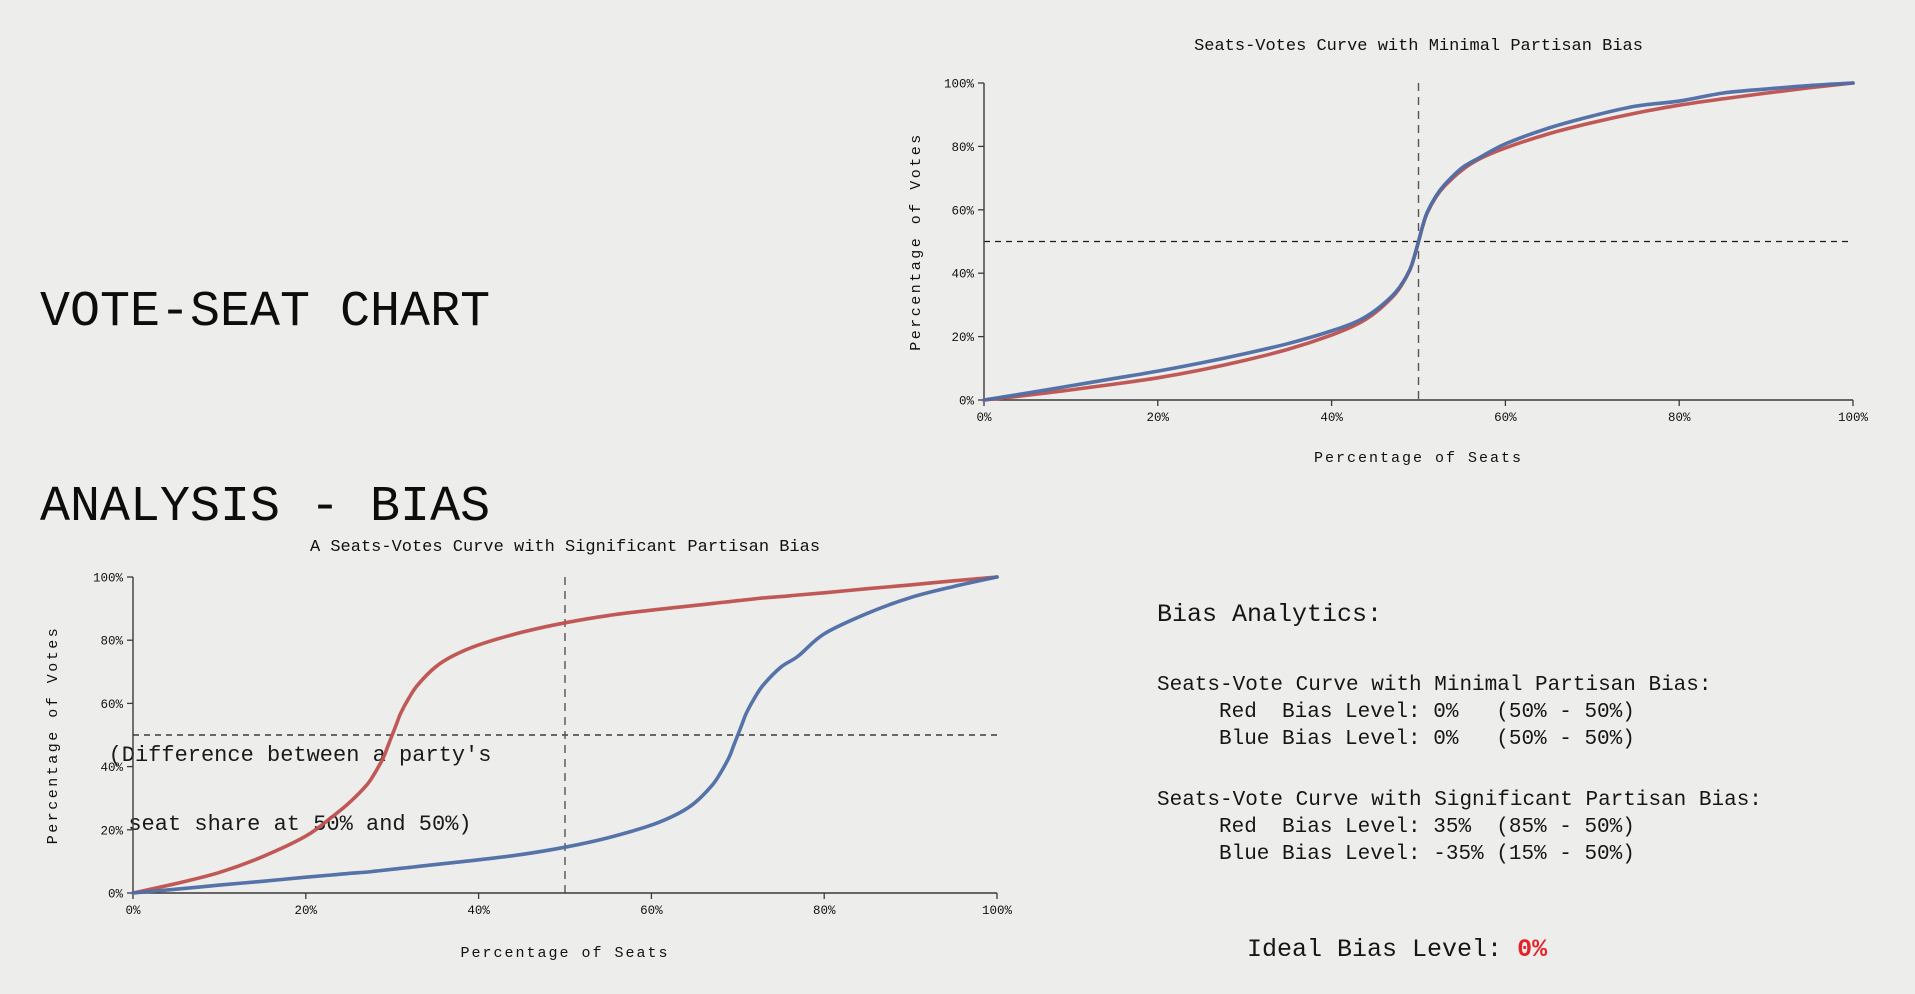 The image size is (1915, 994). Describe the element at coordinates (1427, 854) in the screenshot. I see `analytics-significant-blue-line: Blue Bias Level: -35% (15% - 50%)` at that location.